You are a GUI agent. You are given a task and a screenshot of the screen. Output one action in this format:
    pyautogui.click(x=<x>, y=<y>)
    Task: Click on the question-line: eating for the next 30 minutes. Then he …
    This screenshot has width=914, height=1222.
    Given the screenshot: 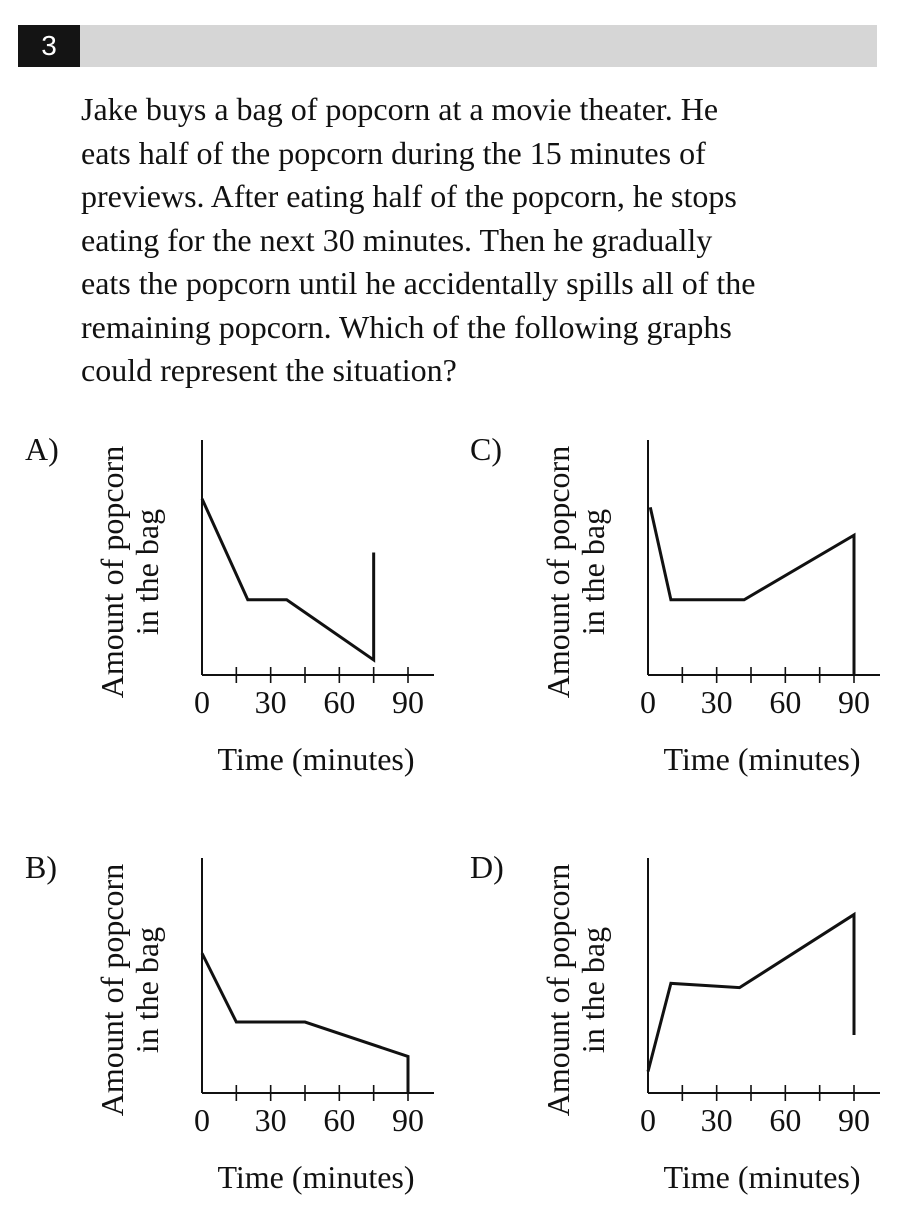 What is the action you would take?
    pyautogui.click(x=397, y=239)
    